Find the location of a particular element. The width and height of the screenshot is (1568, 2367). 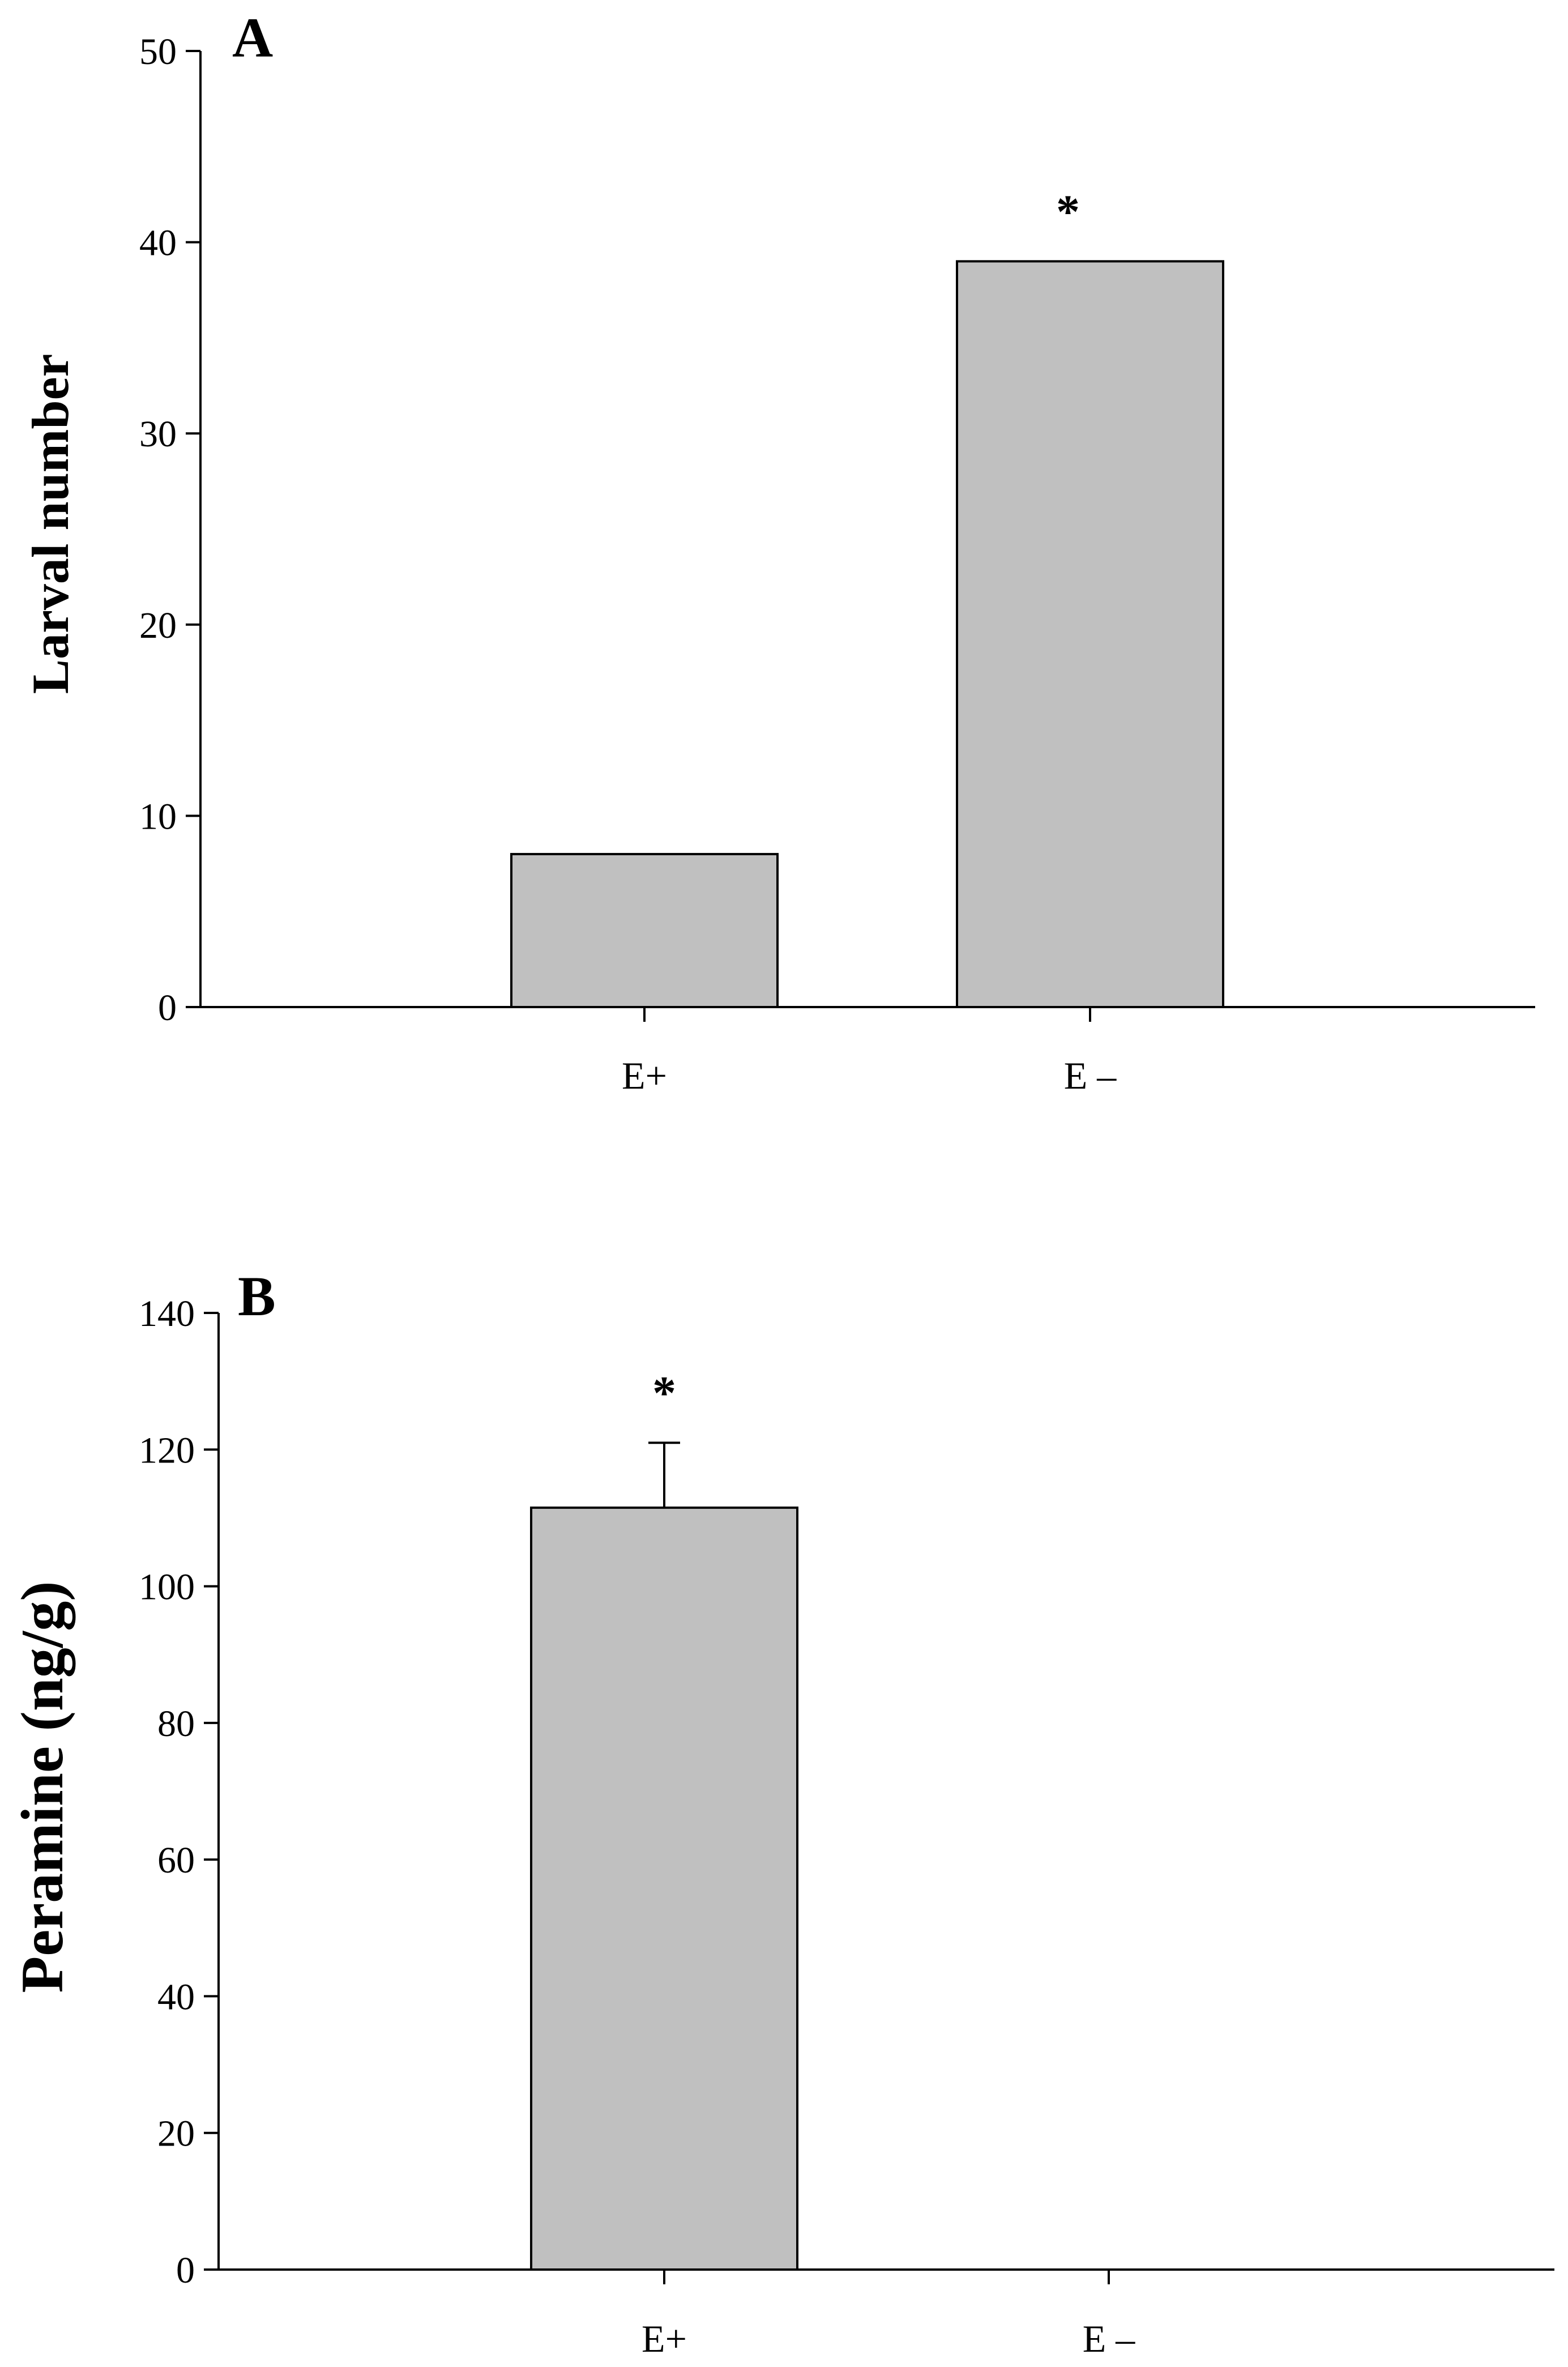

y-tick-label-a-5: 50 is located at coordinates (158, 51).